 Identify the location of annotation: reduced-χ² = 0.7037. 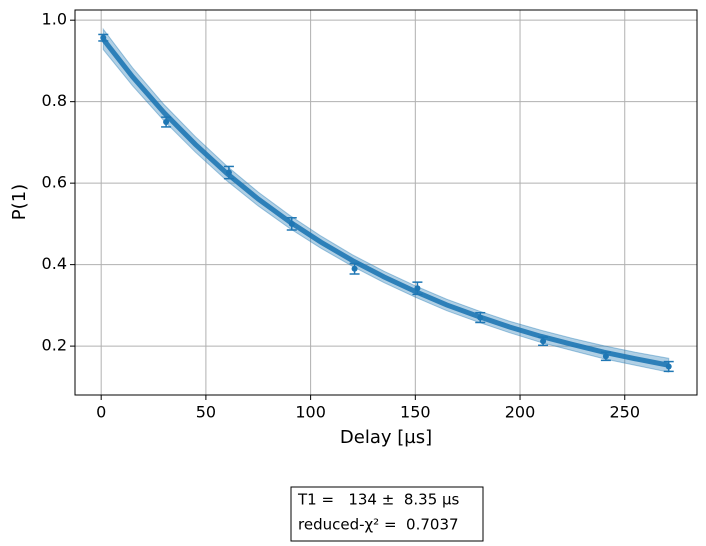
(378, 525).